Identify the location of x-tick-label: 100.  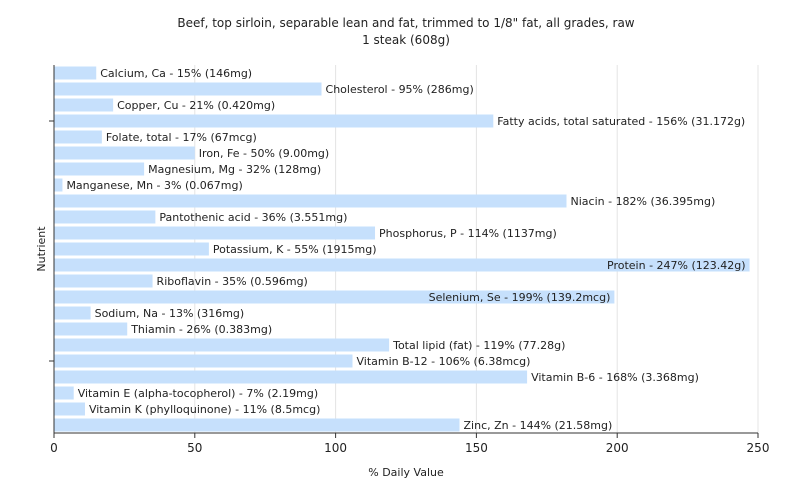
(335, 448).